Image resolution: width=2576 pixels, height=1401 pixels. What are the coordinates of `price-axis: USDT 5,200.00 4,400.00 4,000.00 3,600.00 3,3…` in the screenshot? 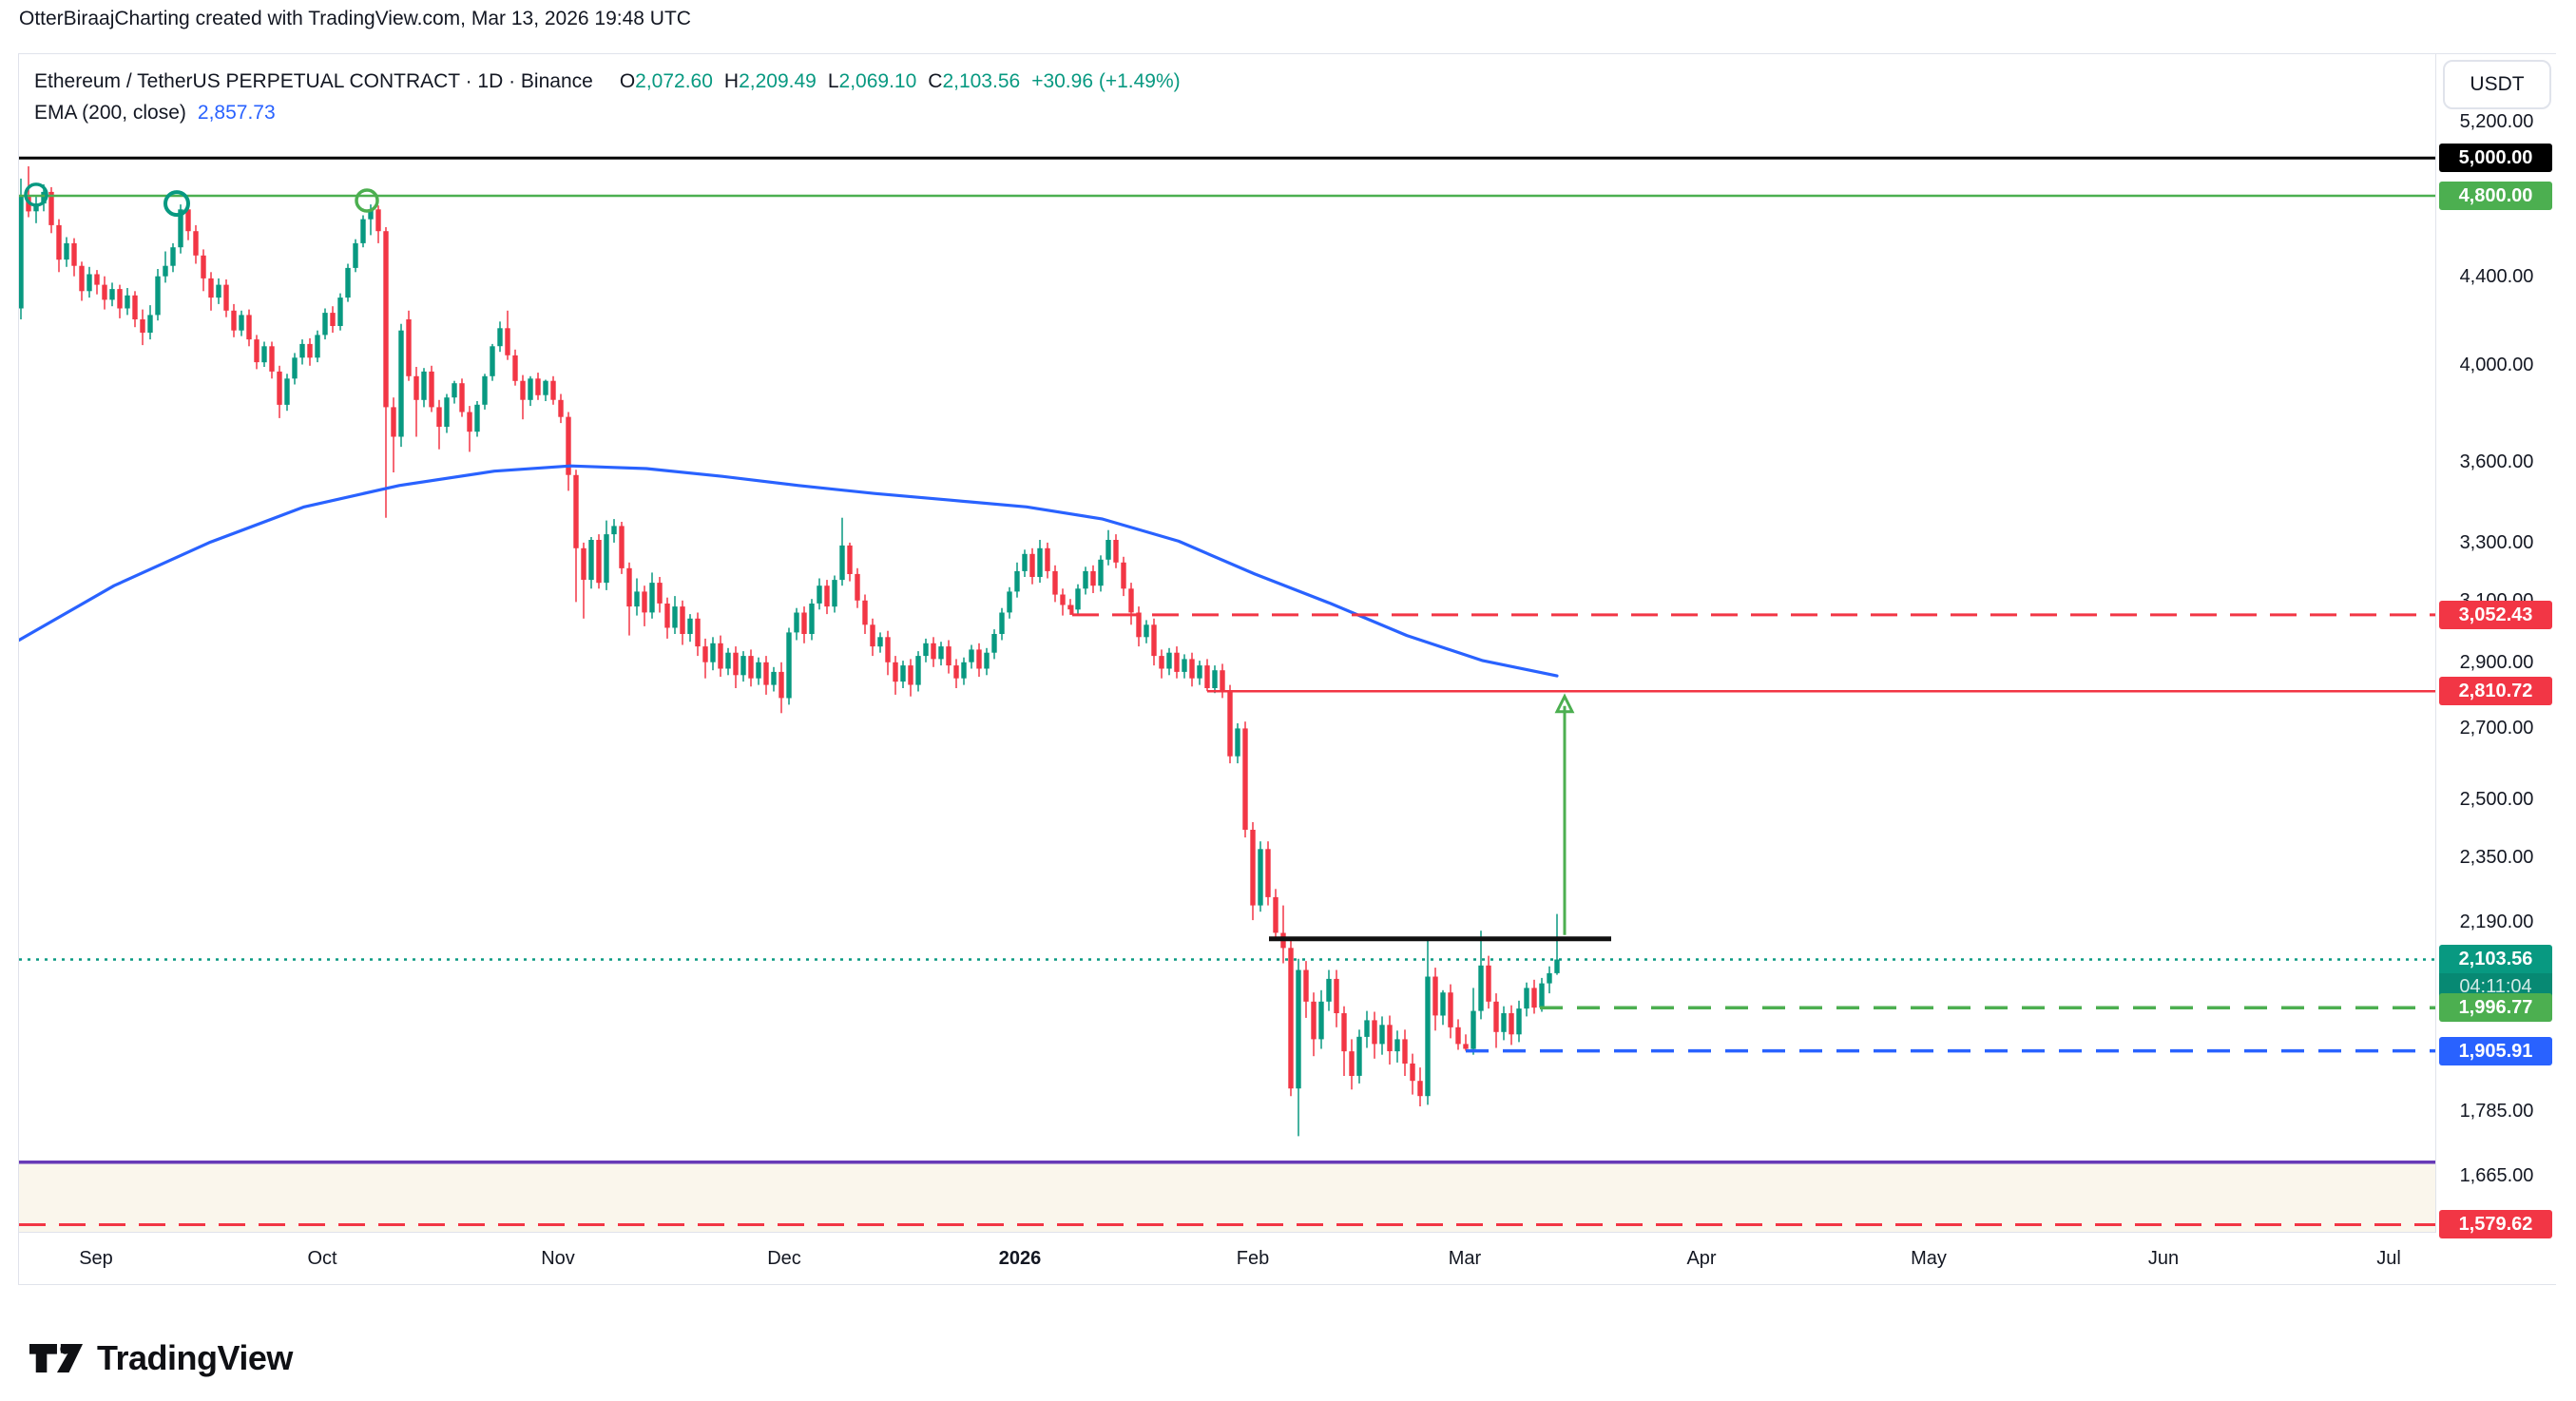 It's located at (2497, 669).